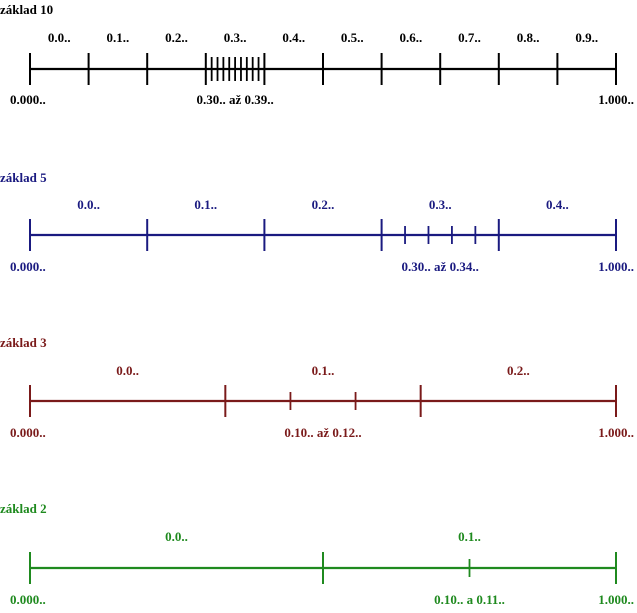  Describe the element at coordinates (23, 508) in the screenshot. I see `panel-title: základ 2` at that location.